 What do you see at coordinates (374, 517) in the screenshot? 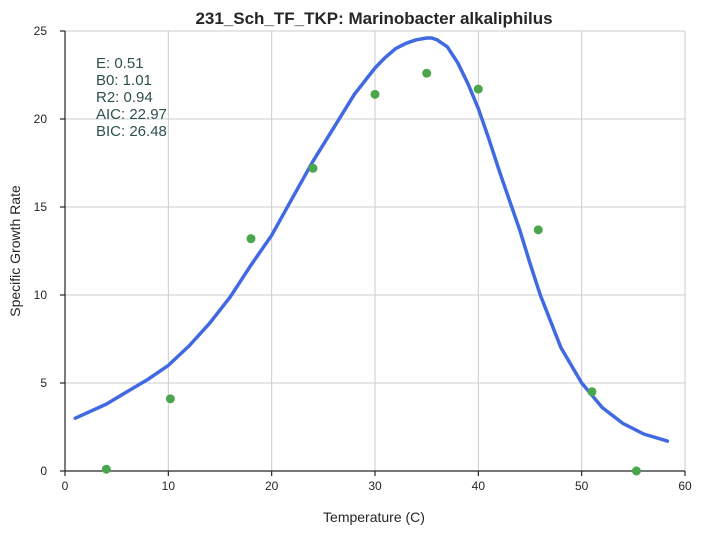
I see `x-axis-label: Temperature (C)` at bounding box center [374, 517].